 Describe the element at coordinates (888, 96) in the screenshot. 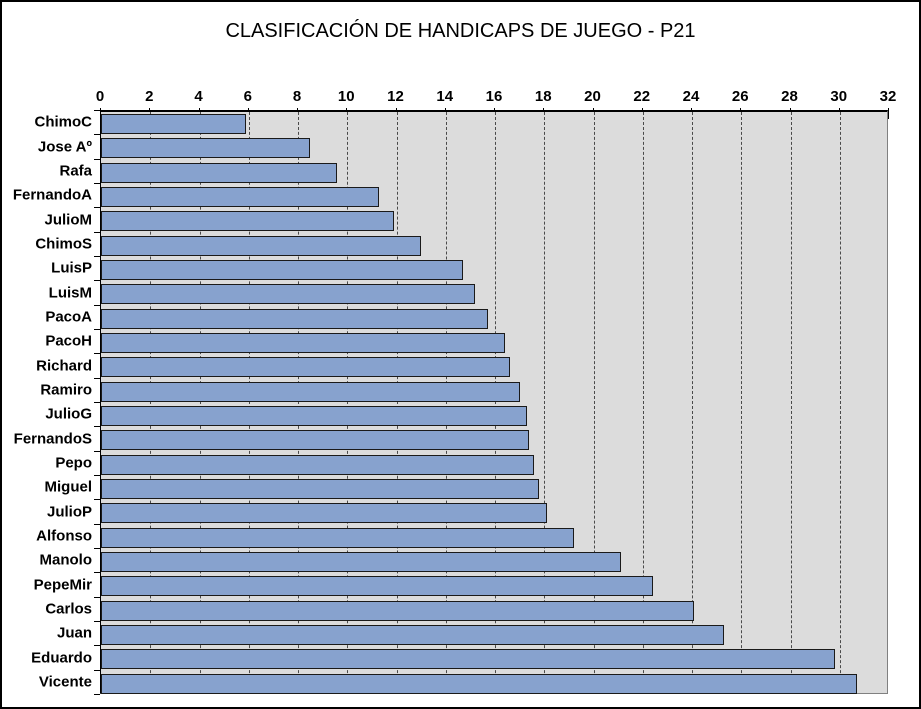

I see `x-tick-label-32: 32` at that location.